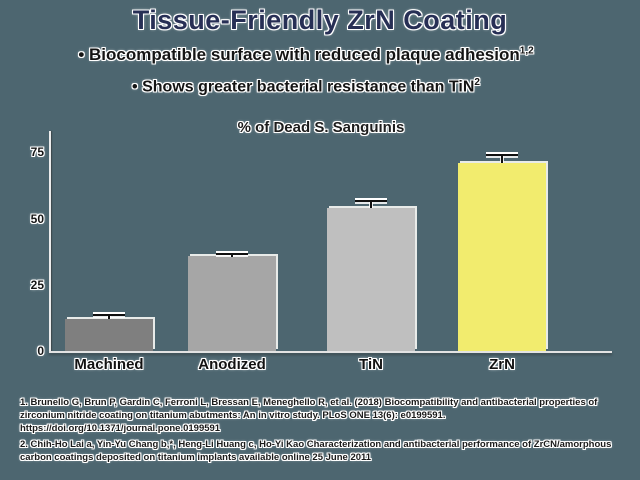 This screenshot has width=640, height=480. I want to click on chart-title: % of Dead S. Sanguinis, so click(321, 127).